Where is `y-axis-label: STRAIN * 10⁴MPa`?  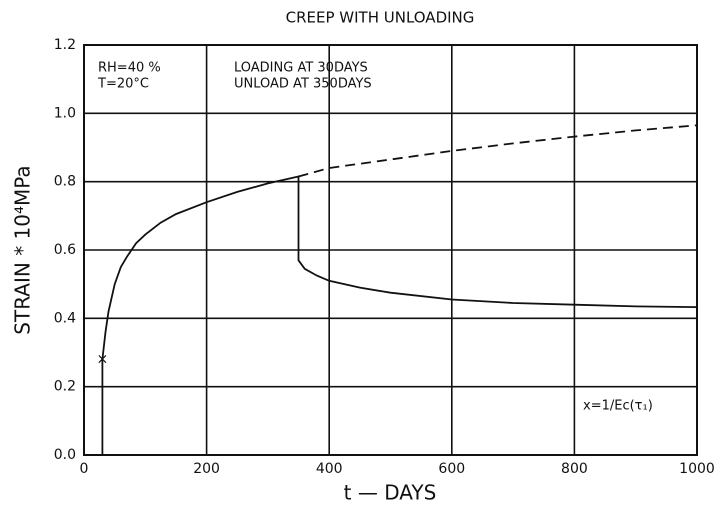 y-axis-label: STRAIN * 10⁴MPa is located at coordinates (23, 249).